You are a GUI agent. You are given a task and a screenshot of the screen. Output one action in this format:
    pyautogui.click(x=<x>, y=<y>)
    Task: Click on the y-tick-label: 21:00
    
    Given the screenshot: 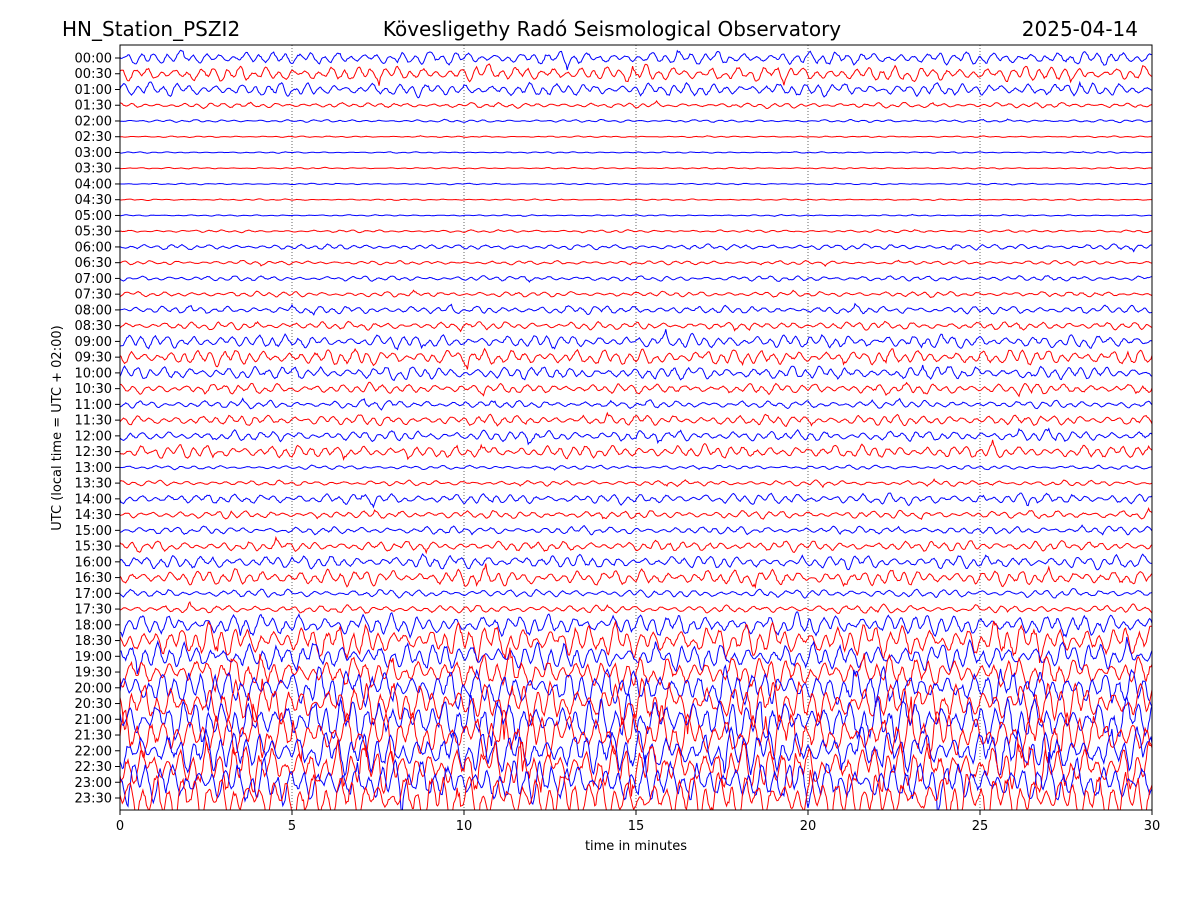 What is the action you would take?
    pyautogui.click(x=93, y=720)
    